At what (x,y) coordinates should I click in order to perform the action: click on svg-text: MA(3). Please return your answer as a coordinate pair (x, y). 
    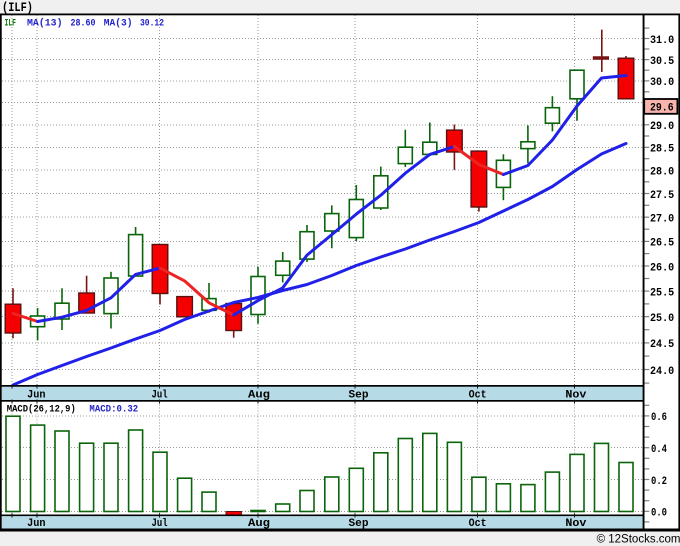
    Looking at the image, I should click on (118, 23).